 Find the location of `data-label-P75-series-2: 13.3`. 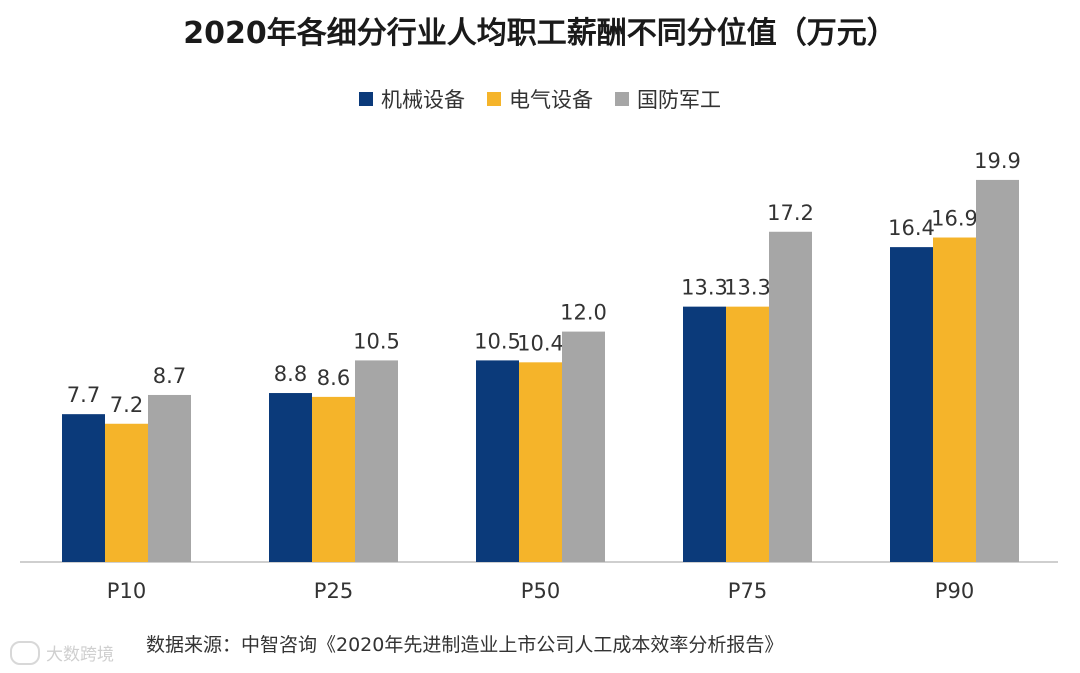

data-label-P75-series-2: 13.3 is located at coordinates (747, 288).